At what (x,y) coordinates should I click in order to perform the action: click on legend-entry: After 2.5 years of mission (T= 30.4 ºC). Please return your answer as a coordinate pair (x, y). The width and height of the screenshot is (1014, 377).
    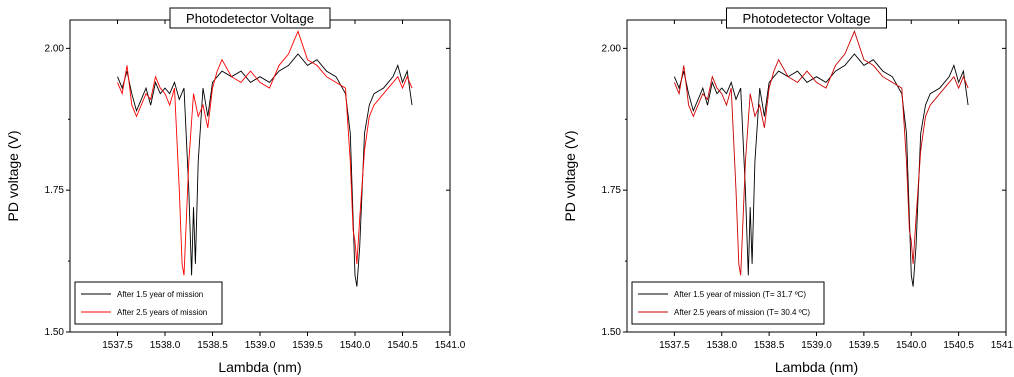
    Looking at the image, I should click on (742, 312).